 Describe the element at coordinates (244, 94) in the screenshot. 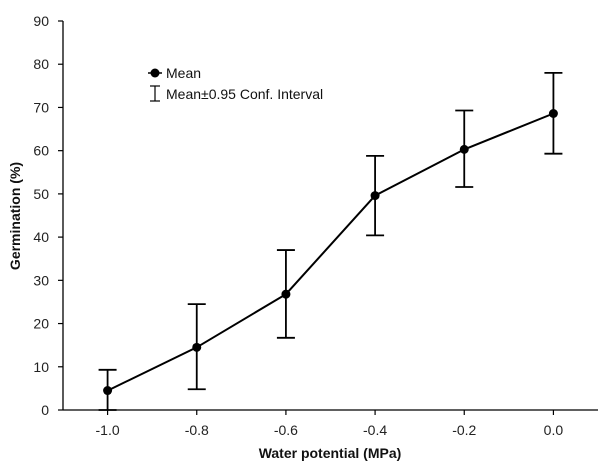

I see `legend-ci-label: Mean±0.95 Conf. Interval` at that location.